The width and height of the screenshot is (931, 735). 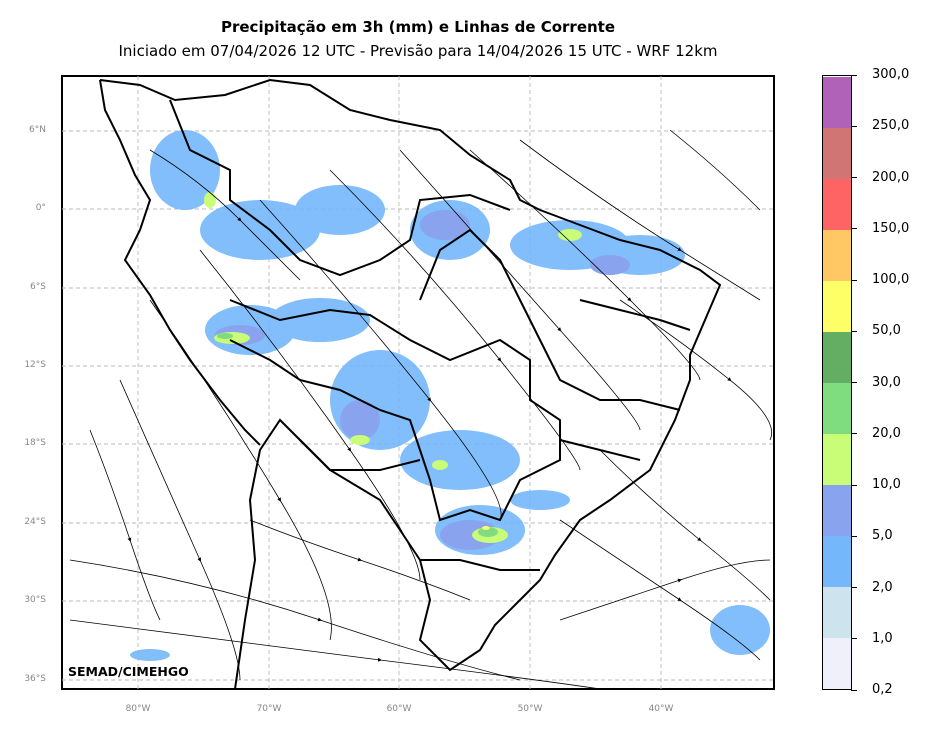 What do you see at coordinates (891, 279) in the screenshot?
I see `colorbar-label: 100,0` at bounding box center [891, 279].